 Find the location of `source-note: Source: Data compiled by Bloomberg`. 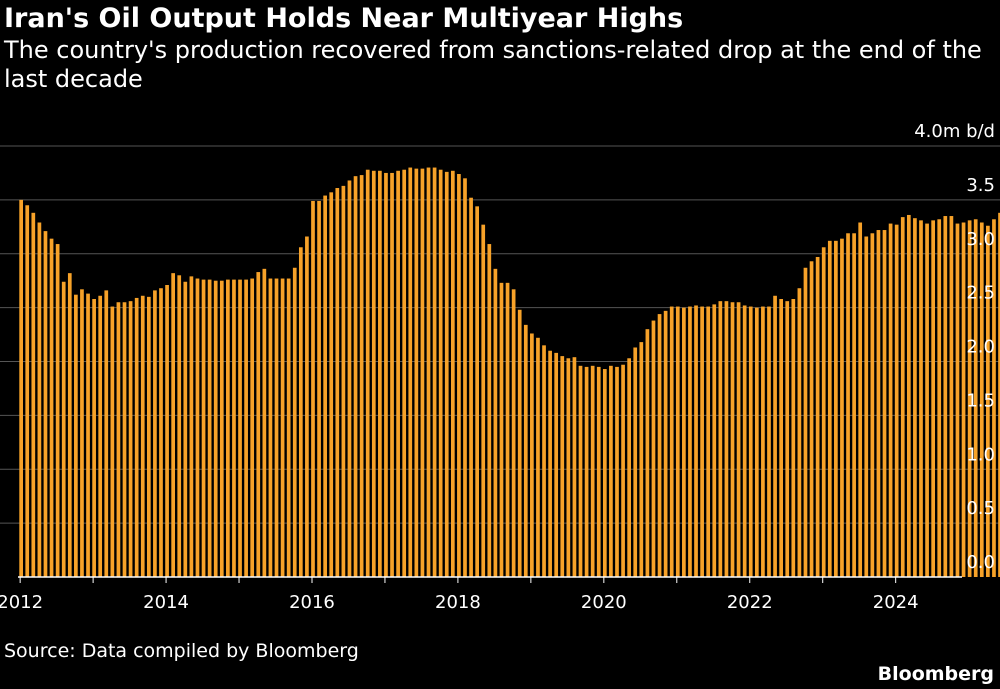

source-note: Source: Data compiled by Bloomberg is located at coordinates (181, 651).